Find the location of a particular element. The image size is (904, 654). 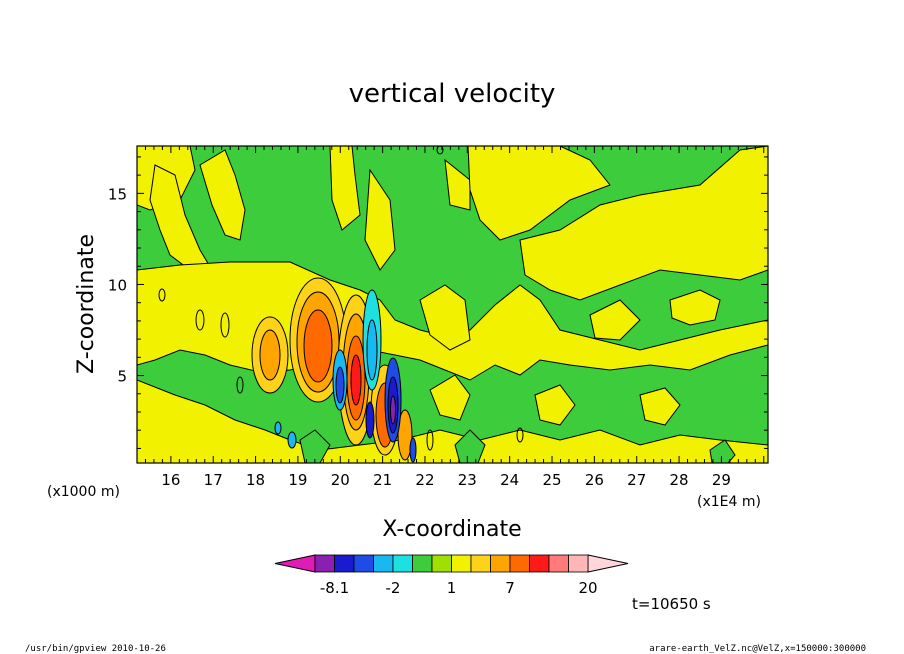

colorbar-min-arrow is located at coordinates (295, 563).